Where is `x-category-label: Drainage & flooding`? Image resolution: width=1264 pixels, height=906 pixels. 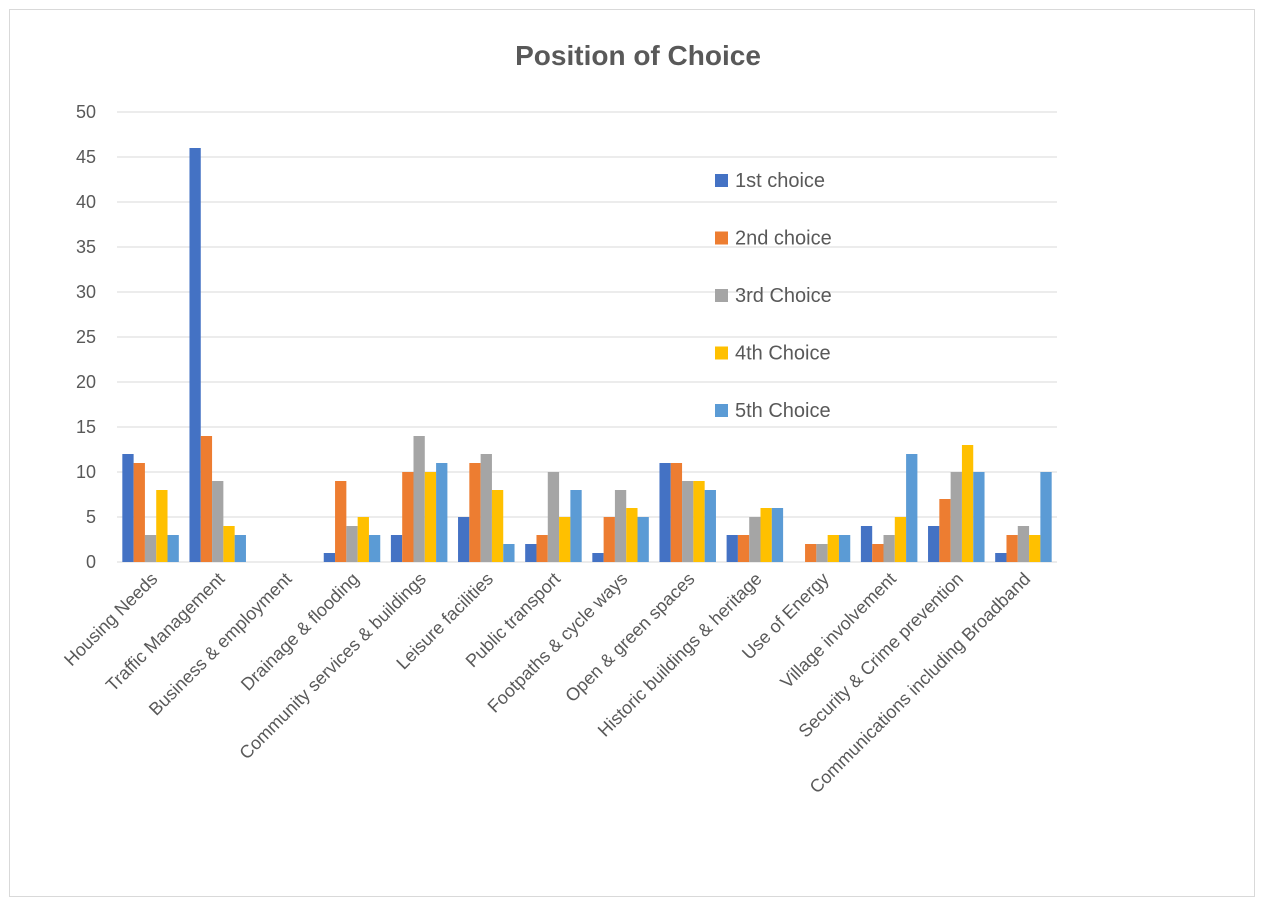 x-category-label: Drainage & flooding is located at coordinates (300, 632).